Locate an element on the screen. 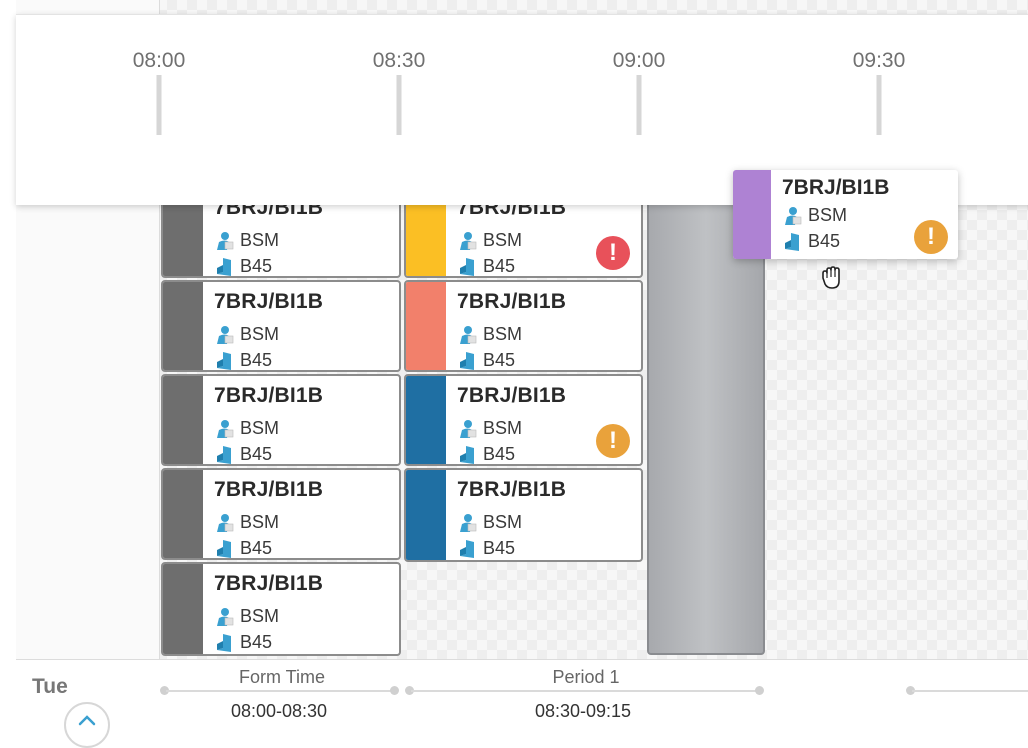  period-name: Form Time is located at coordinates (282, 677).